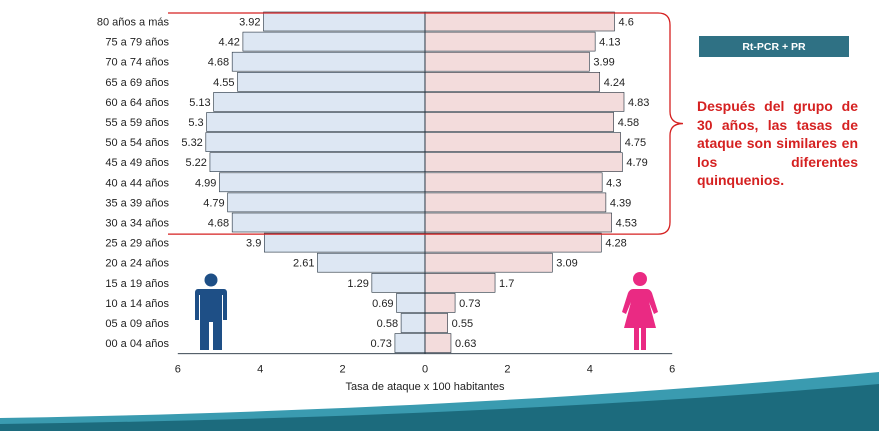  What do you see at coordinates (460, 282) in the screenshot?
I see `bar-female-15-a-19-a-os` at bounding box center [460, 282].